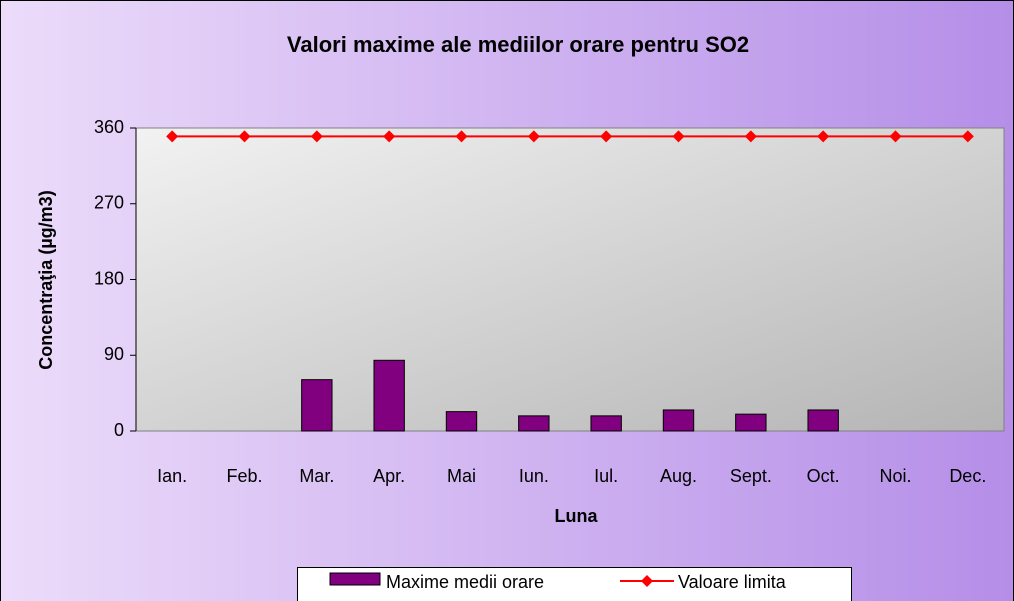 This screenshot has height=601, width=1014. What do you see at coordinates (678, 476) in the screenshot?
I see `x-tick-label: Aug.` at bounding box center [678, 476].